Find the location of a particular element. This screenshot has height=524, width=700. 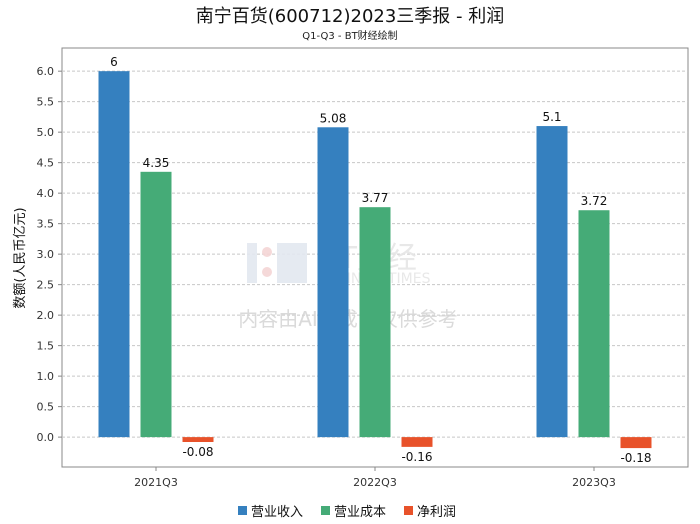

data-label: 3.77 is located at coordinates (375, 198).